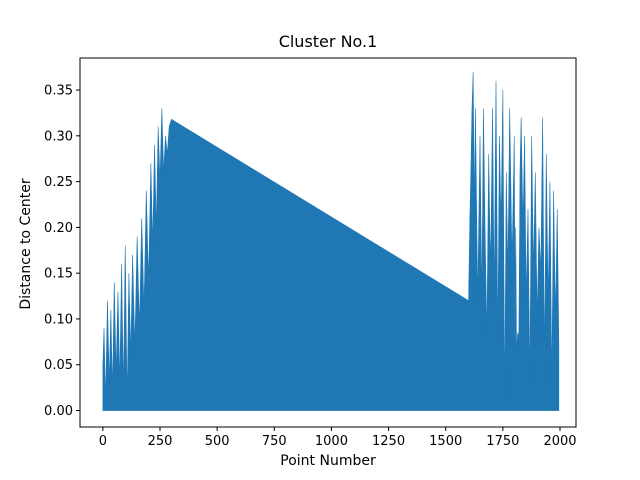 The image size is (640, 480). What do you see at coordinates (58, 411) in the screenshot?
I see `y-tick-label: 0.00` at bounding box center [58, 411].